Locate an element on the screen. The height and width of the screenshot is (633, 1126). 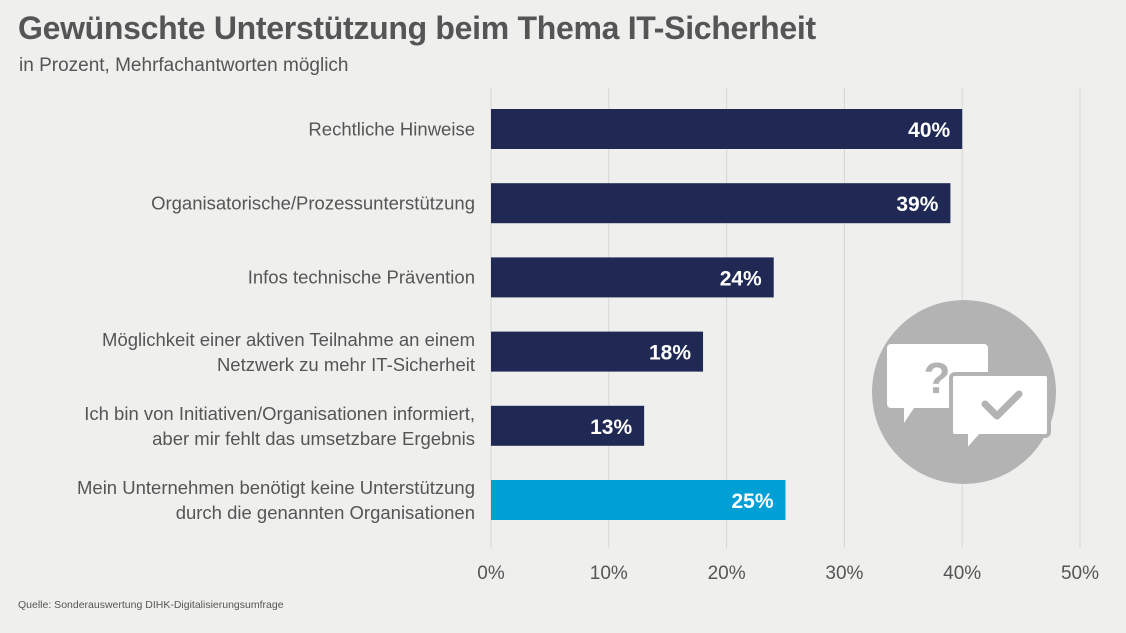
category-label-line: Organisatorische/Prozessunterstützung is located at coordinates (313, 203).